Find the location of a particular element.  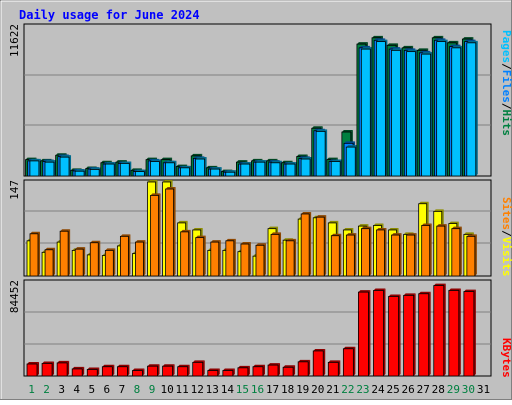

x-tick-label: 26 is located at coordinates (408, 389).